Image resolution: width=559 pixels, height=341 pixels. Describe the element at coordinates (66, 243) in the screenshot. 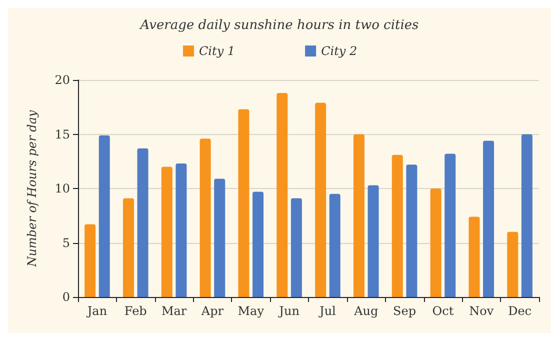

I see `y-tick-label: 5` at that location.